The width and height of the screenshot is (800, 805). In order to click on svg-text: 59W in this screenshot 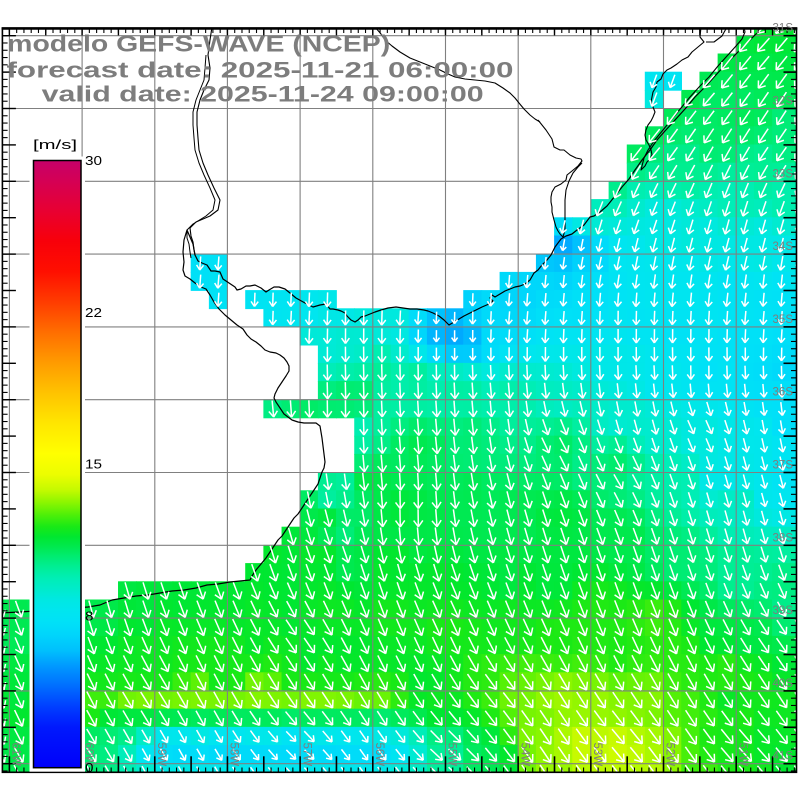, I will do `click(161, 755)`.